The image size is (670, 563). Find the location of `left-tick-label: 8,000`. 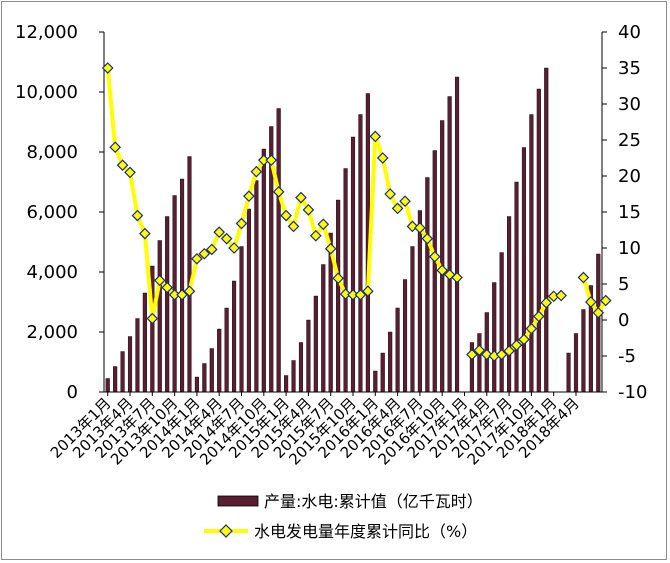

left-tick-label: 8,000 is located at coordinates (52, 152).